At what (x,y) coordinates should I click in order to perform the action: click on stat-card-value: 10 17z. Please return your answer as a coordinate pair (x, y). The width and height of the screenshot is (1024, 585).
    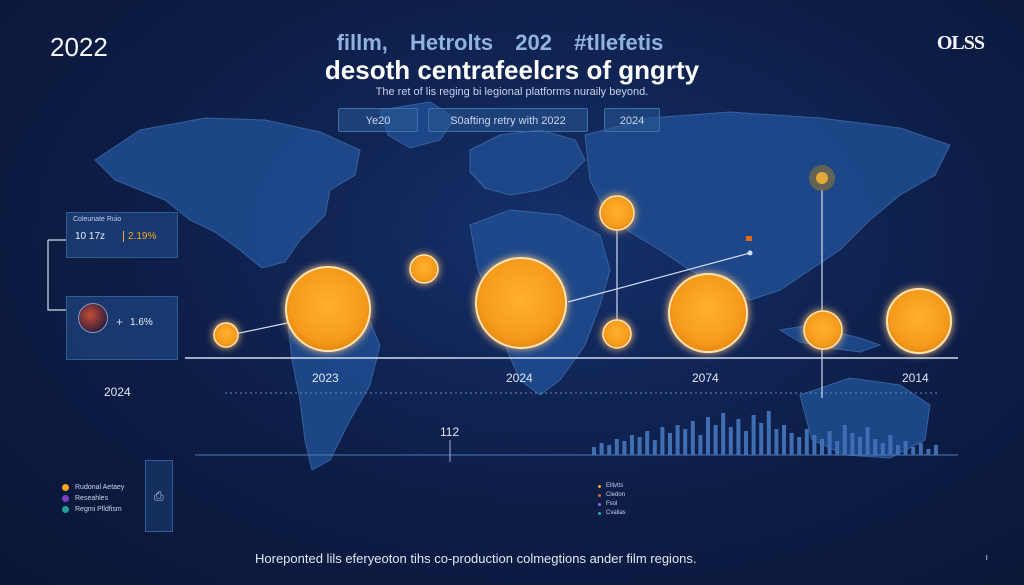
    Looking at the image, I should click on (90, 236).